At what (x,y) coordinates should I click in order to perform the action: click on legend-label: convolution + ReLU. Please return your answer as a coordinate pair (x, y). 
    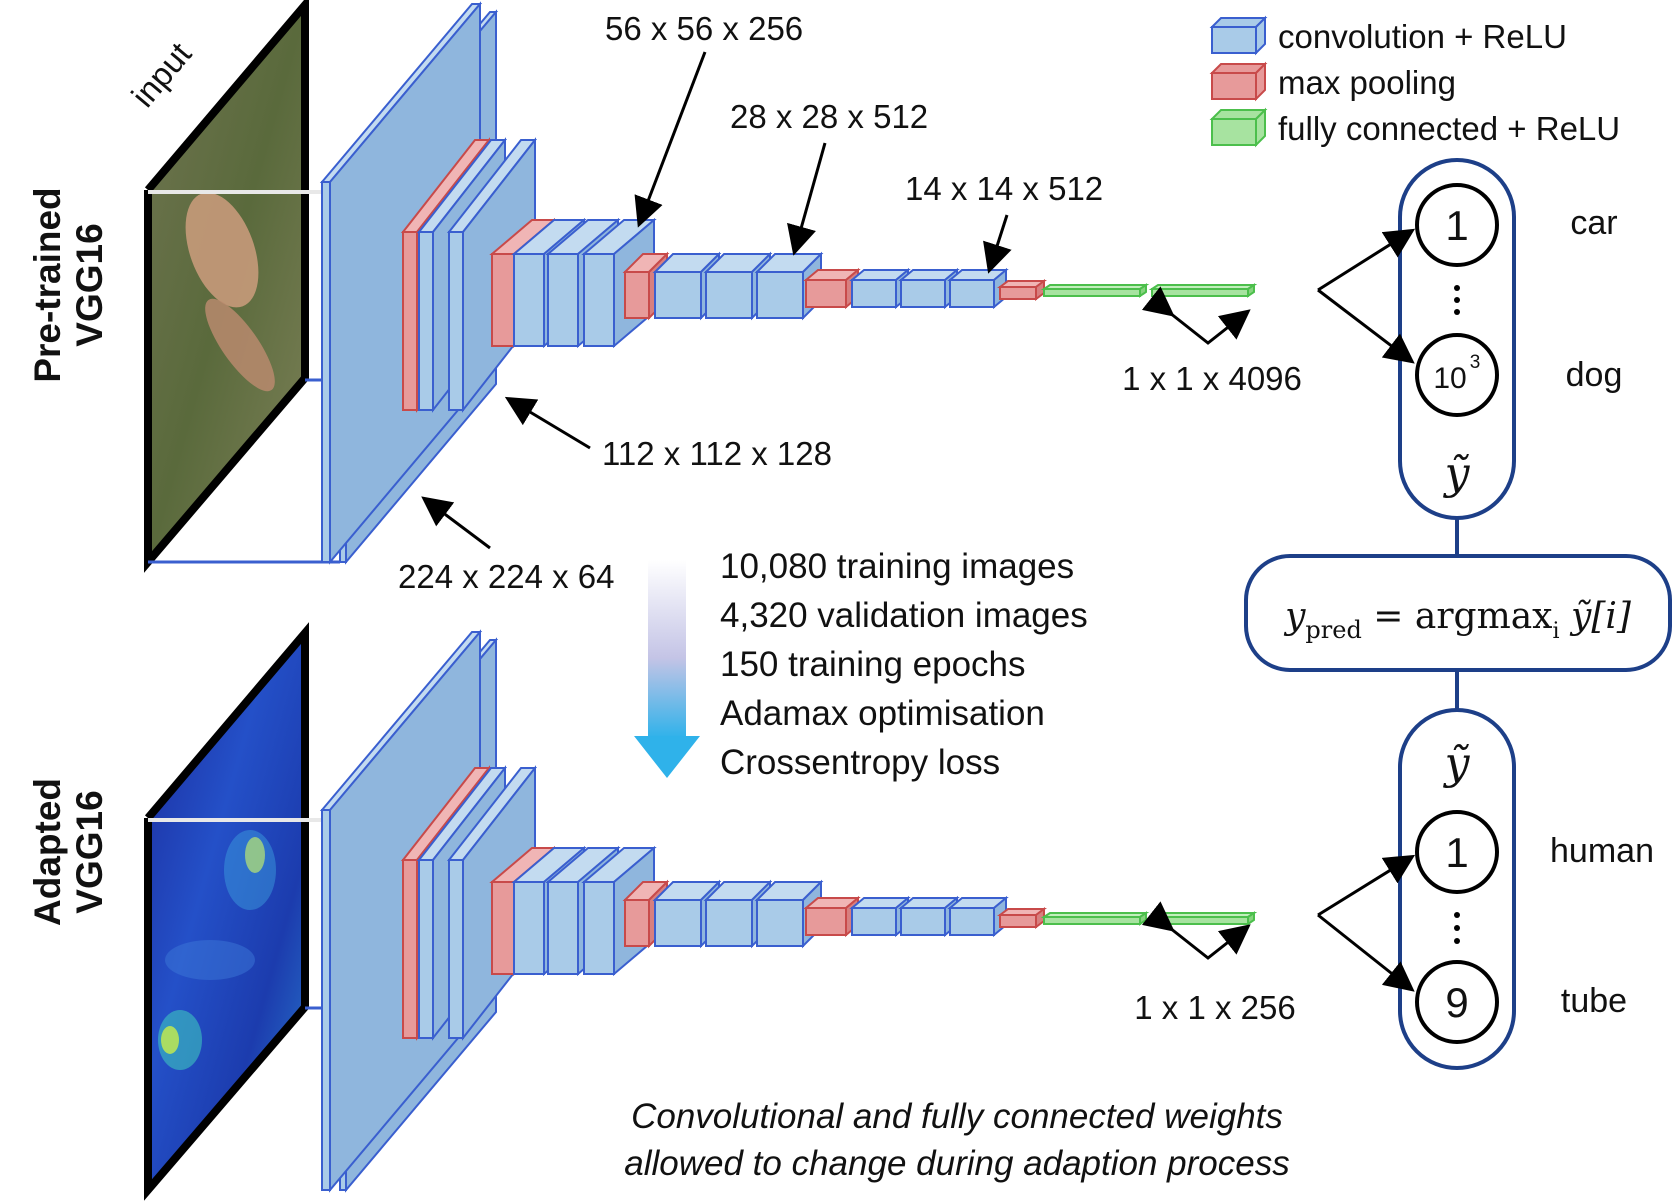
    Looking at the image, I should click on (1422, 36).